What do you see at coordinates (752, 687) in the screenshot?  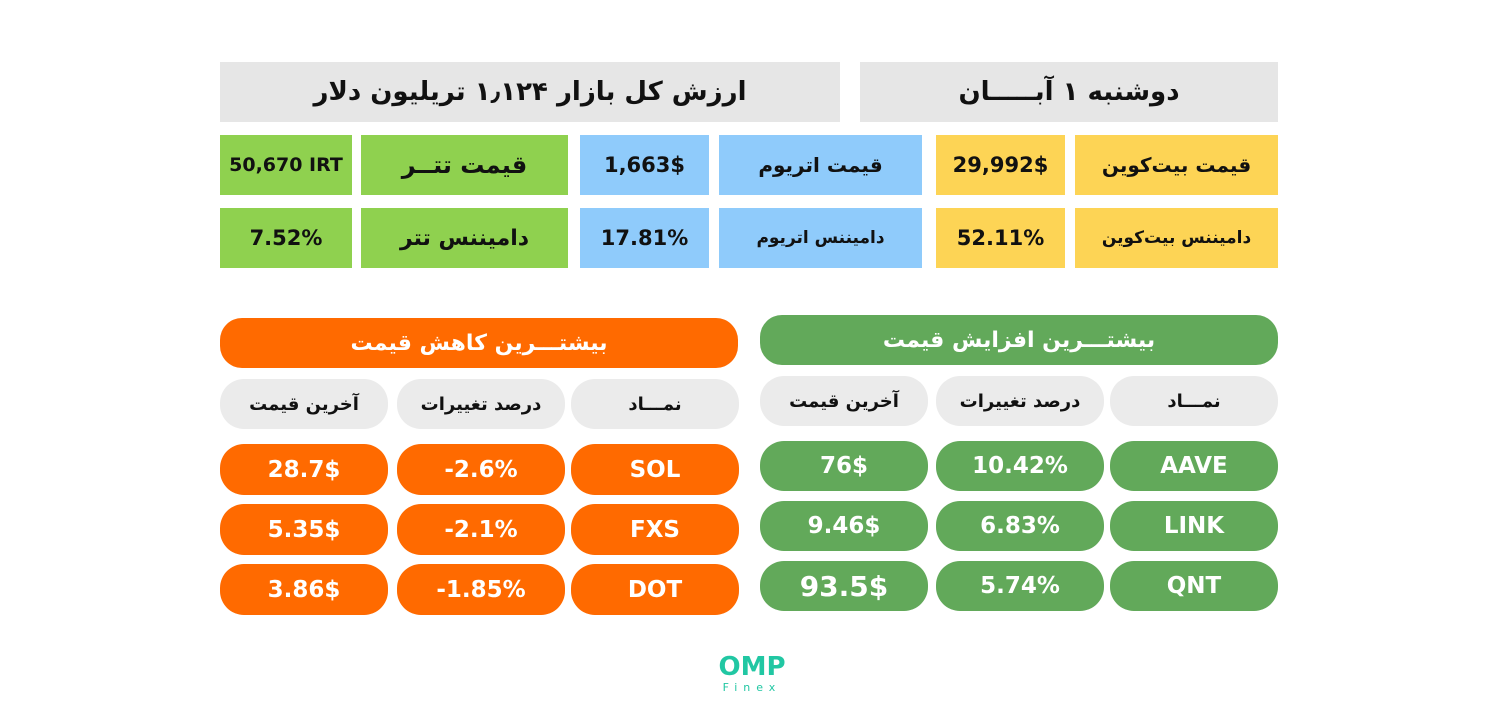 I see `brand-logo-subtitle: Finex` at bounding box center [752, 687].